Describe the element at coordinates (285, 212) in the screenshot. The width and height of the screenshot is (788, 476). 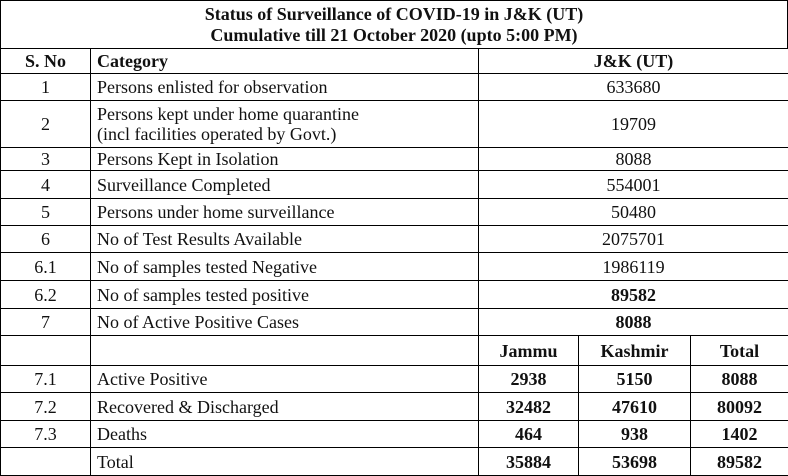
I see `category-cell: Persons under home surveillance` at that location.